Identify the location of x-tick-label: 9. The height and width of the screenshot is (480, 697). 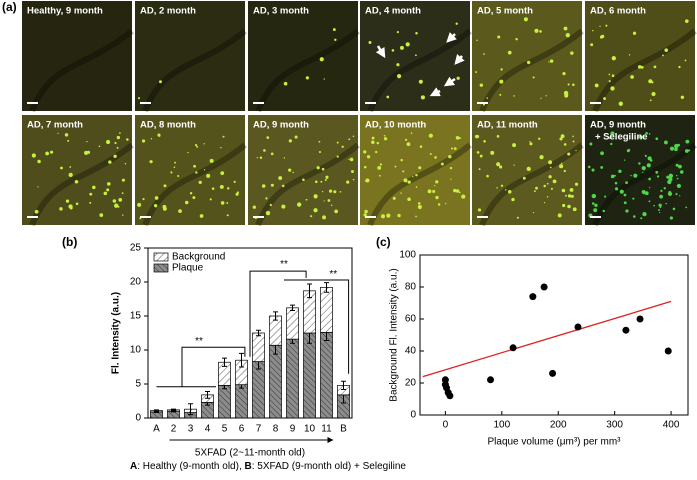
(293, 429).